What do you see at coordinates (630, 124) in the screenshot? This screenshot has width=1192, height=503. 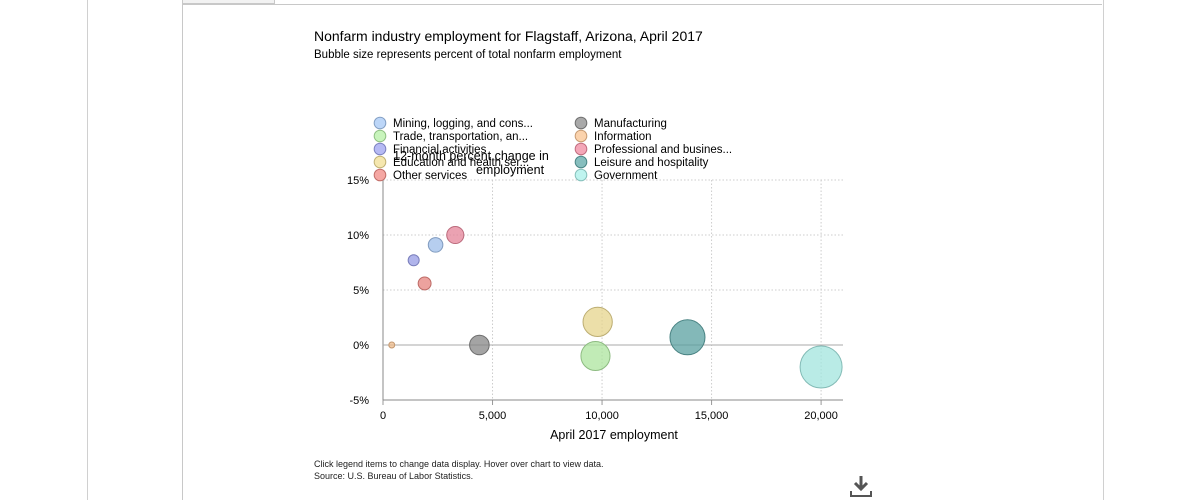 I see `legend-label: Manufacturing` at bounding box center [630, 124].